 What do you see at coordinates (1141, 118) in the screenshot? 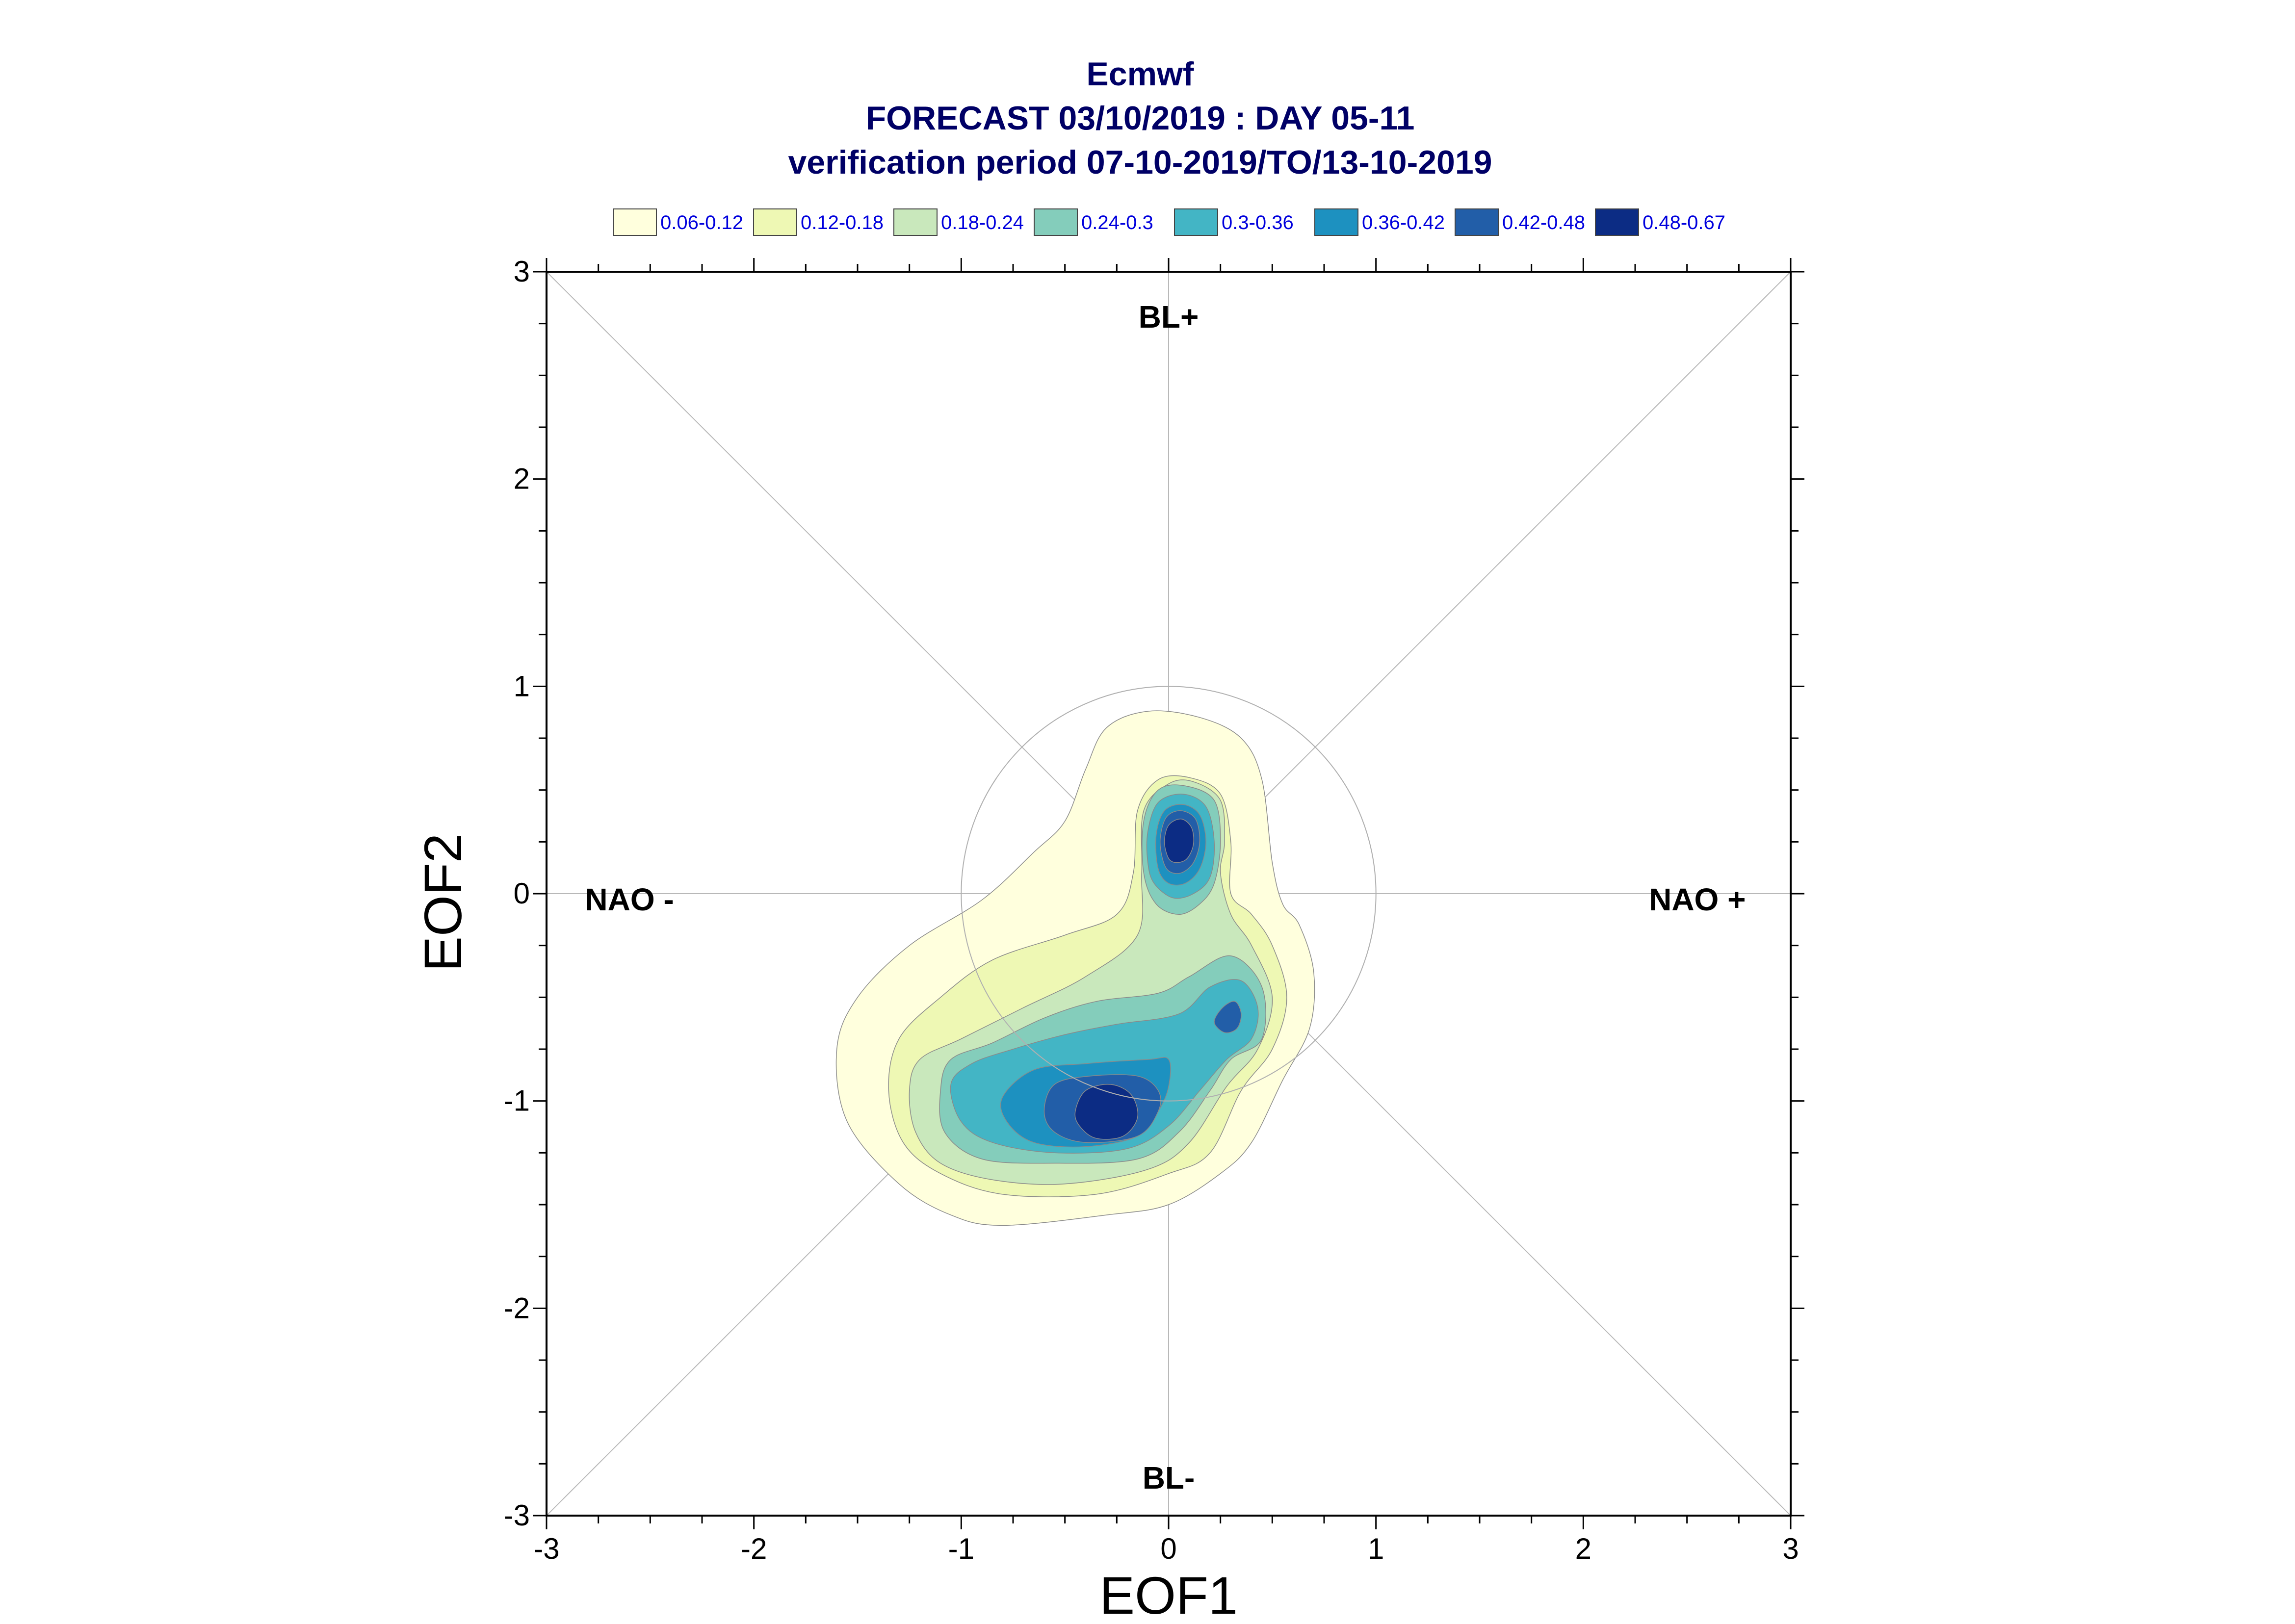
I see `chart-subtitle-1: FORECAST 03/10/2019 : DAY 05-11` at bounding box center [1141, 118].